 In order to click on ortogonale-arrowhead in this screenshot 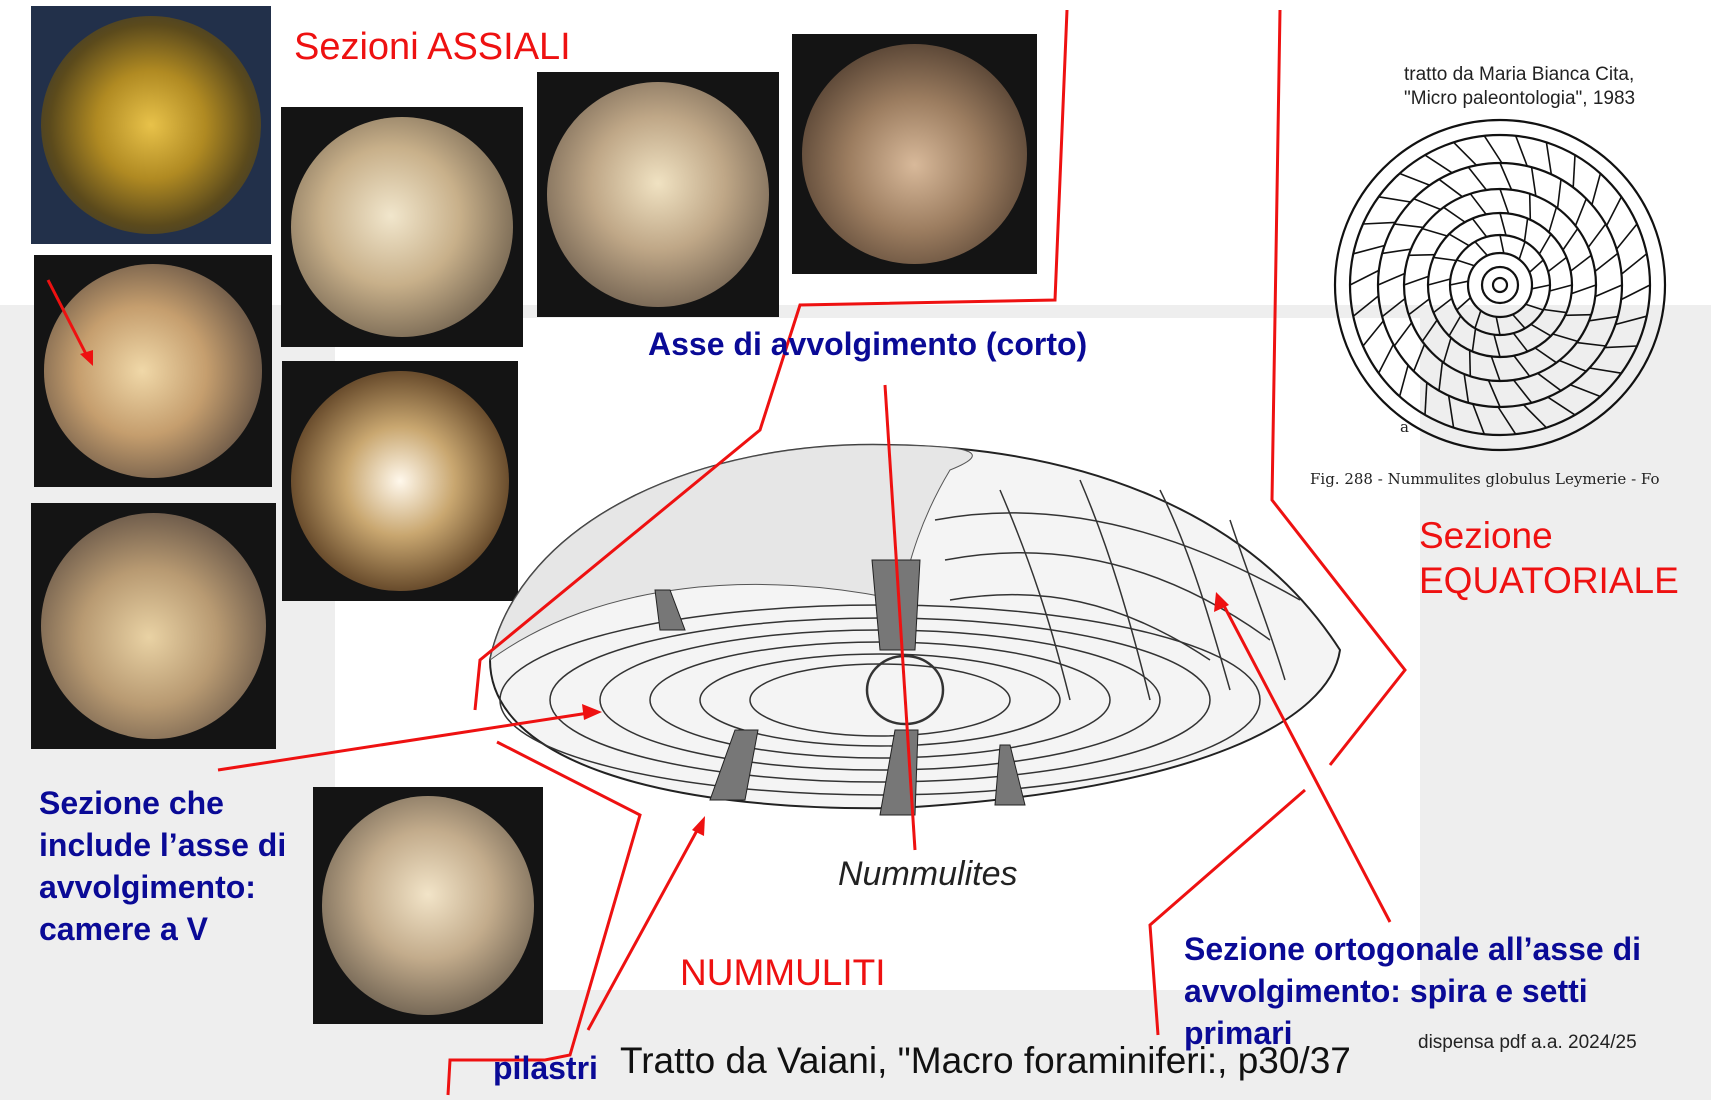, I will do `click(1221, 602)`.